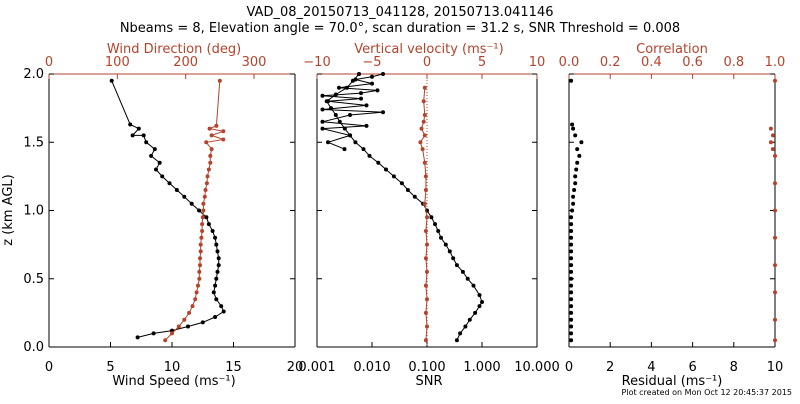  I want to click on panel3-top-tick-label: 0.0, so click(569, 62).